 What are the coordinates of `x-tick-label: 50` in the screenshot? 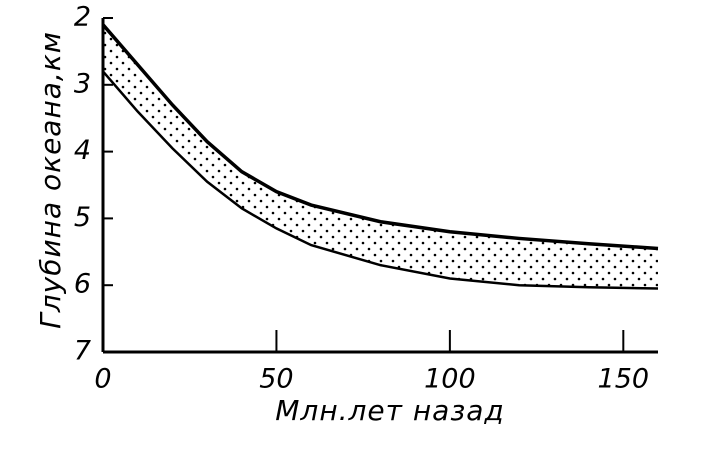 It's located at (276, 379).